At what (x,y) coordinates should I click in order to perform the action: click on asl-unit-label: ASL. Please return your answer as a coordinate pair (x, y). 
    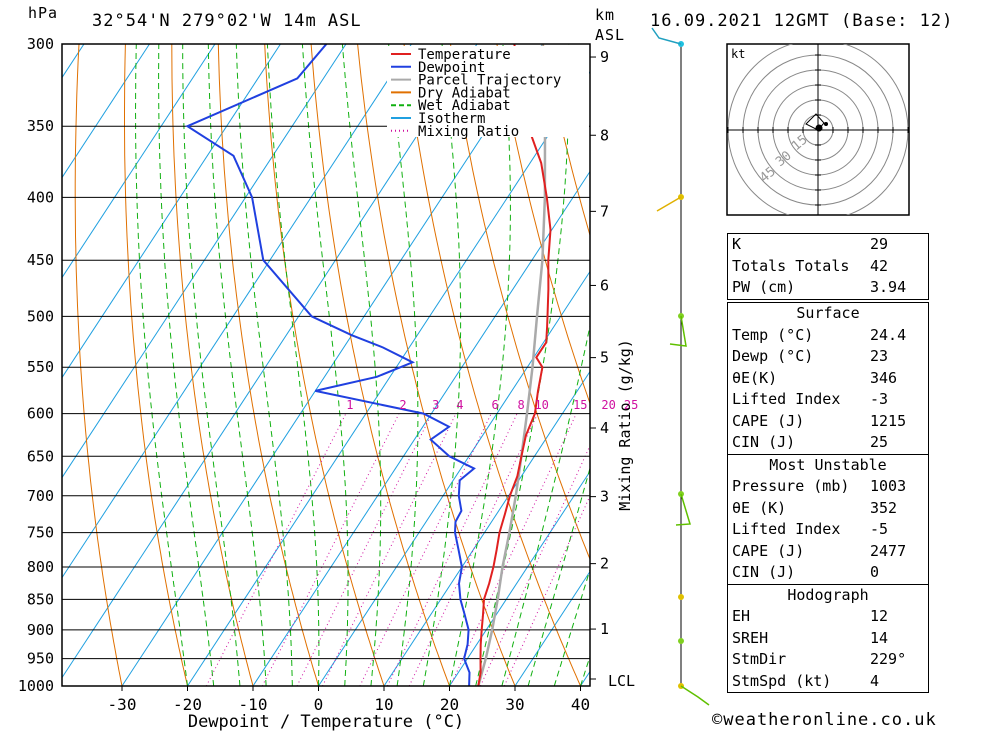
    Looking at the image, I should click on (610, 35).